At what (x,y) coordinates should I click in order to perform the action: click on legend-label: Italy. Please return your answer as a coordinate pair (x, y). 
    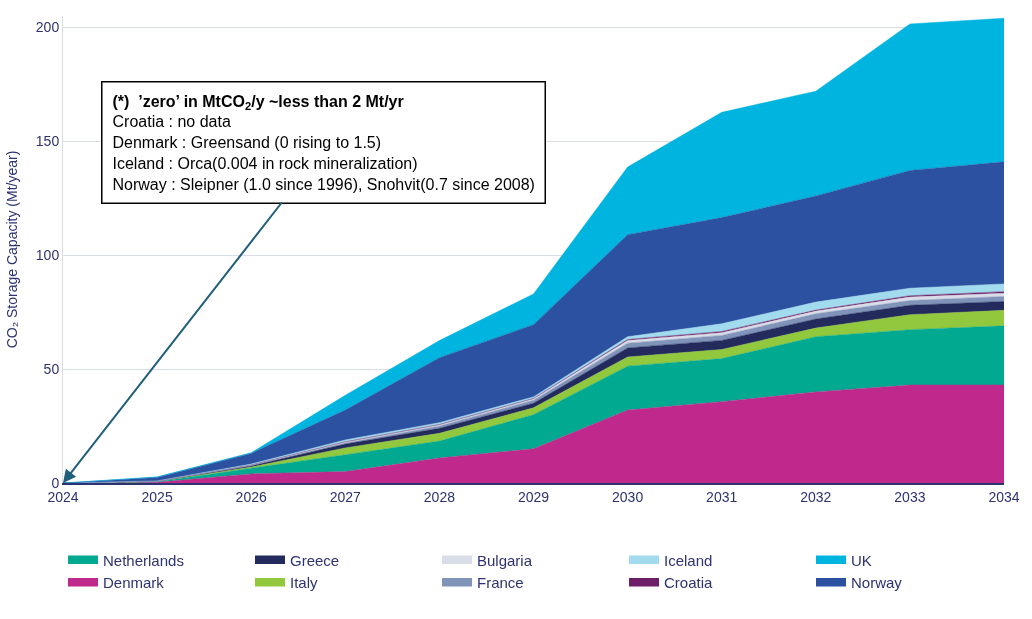
    Looking at the image, I should click on (304, 583).